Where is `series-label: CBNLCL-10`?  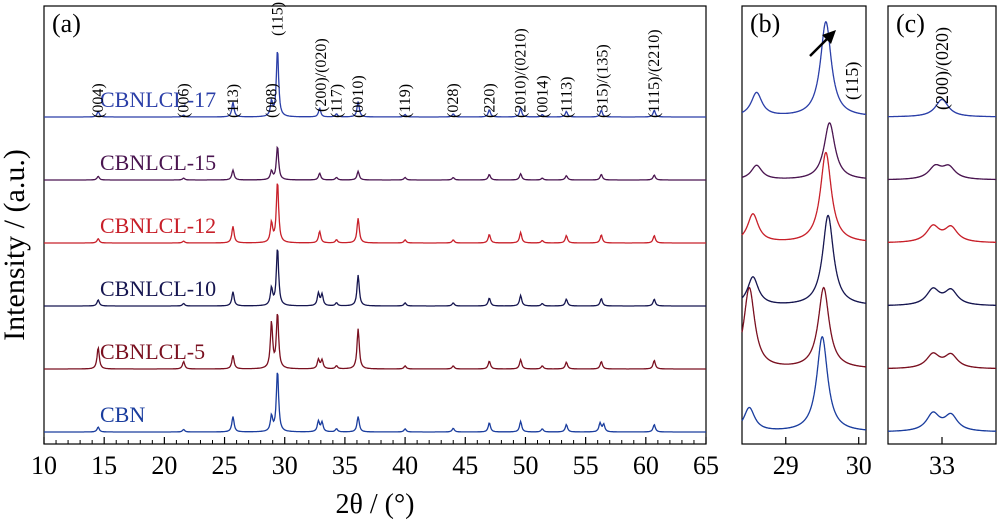
series-label: CBNLCL-10 is located at coordinates (158, 288).